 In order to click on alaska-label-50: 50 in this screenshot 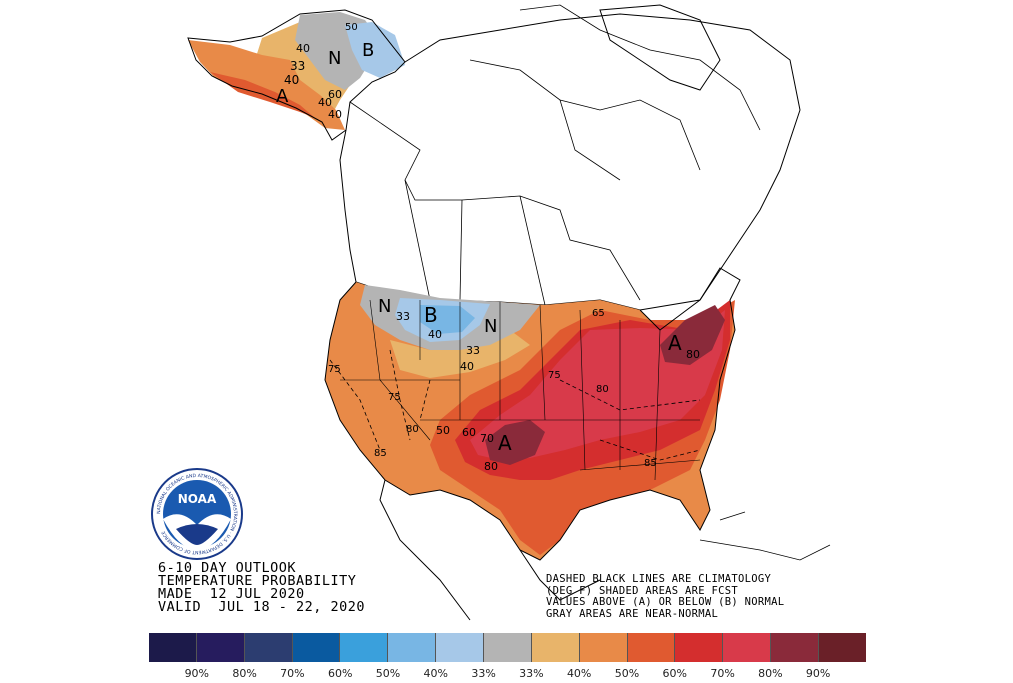, I will do `click(351, 27)`.